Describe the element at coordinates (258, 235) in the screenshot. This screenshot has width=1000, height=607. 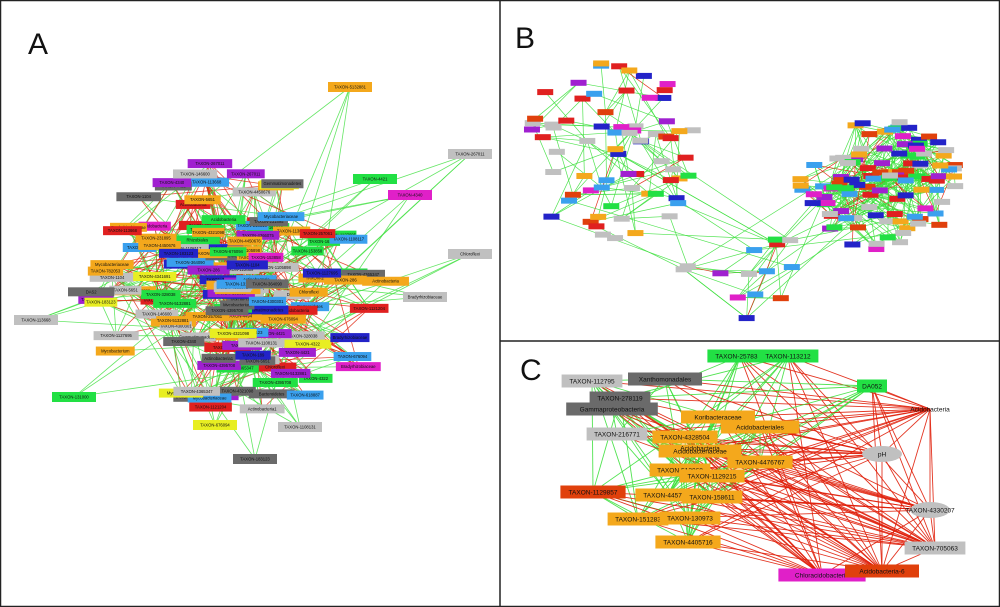
I see `panel-a-node: TAXON-4366075` at that location.